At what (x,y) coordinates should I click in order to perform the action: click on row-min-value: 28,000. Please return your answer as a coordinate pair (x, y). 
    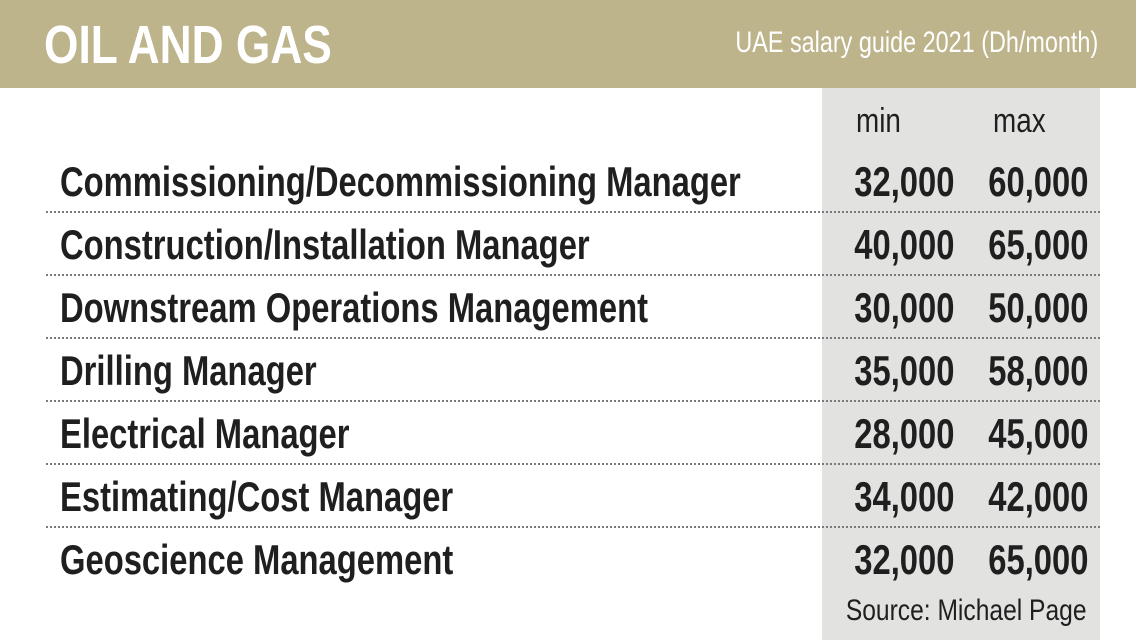
    Looking at the image, I should click on (903, 433).